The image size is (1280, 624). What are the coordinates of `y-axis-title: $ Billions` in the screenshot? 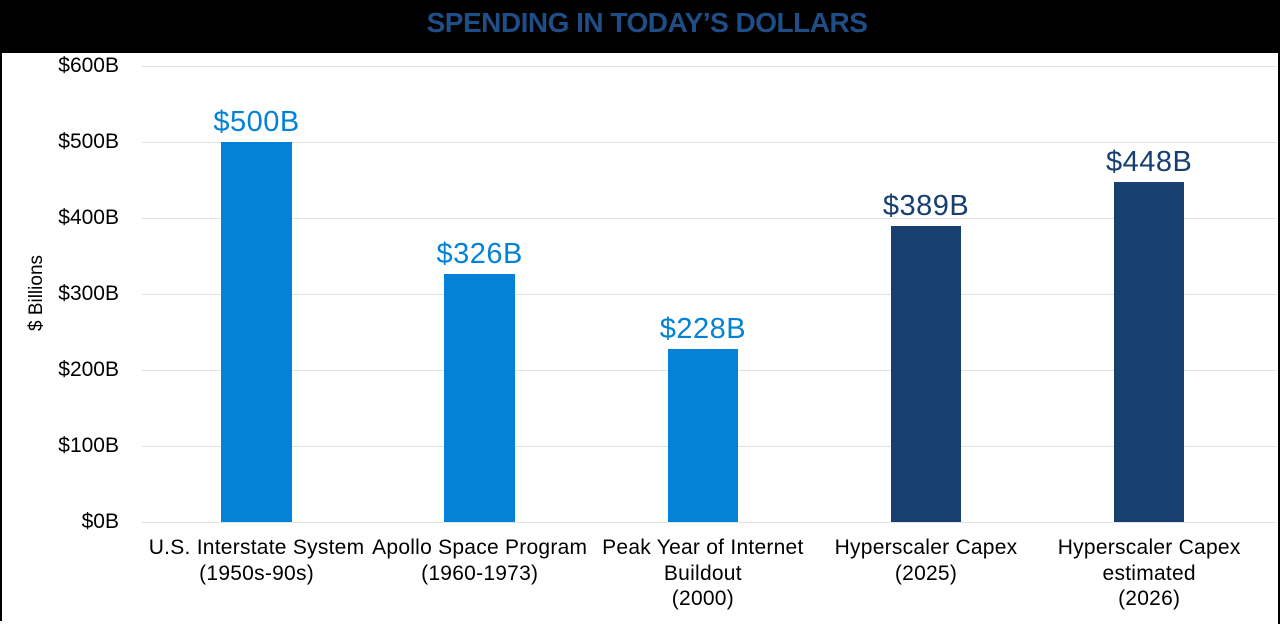 It's located at (36, 293).